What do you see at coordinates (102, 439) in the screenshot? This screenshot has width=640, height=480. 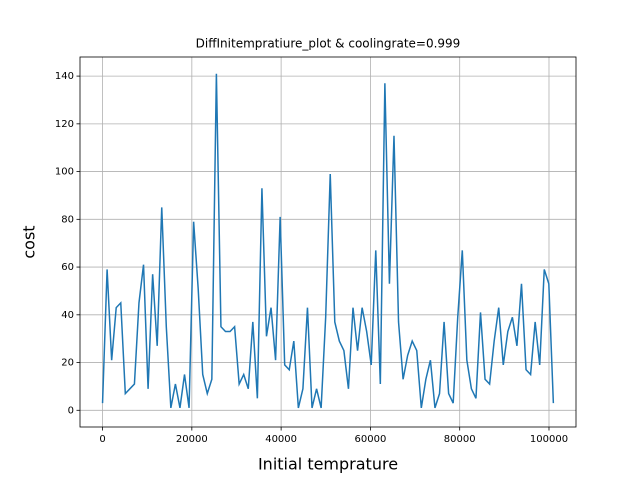 I see `x-tick-label: 0` at bounding box center [102, 439].